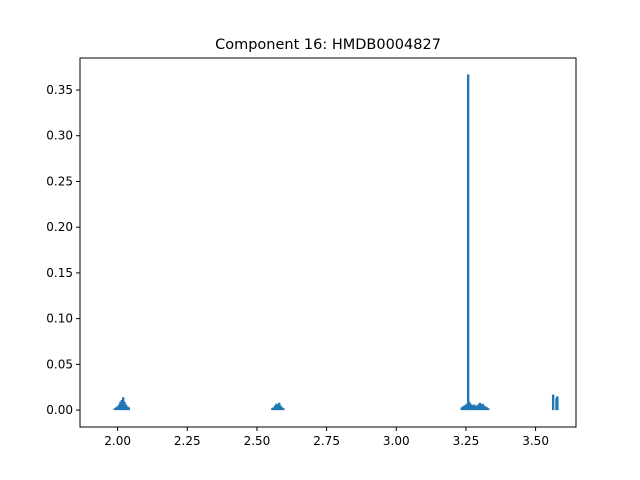 This screenshot has width=640, height=480. What do you see at coordinates (466, 441) in the screenshot?
I see `x-tick-label: 3.25` at bounding box center [466, 441].